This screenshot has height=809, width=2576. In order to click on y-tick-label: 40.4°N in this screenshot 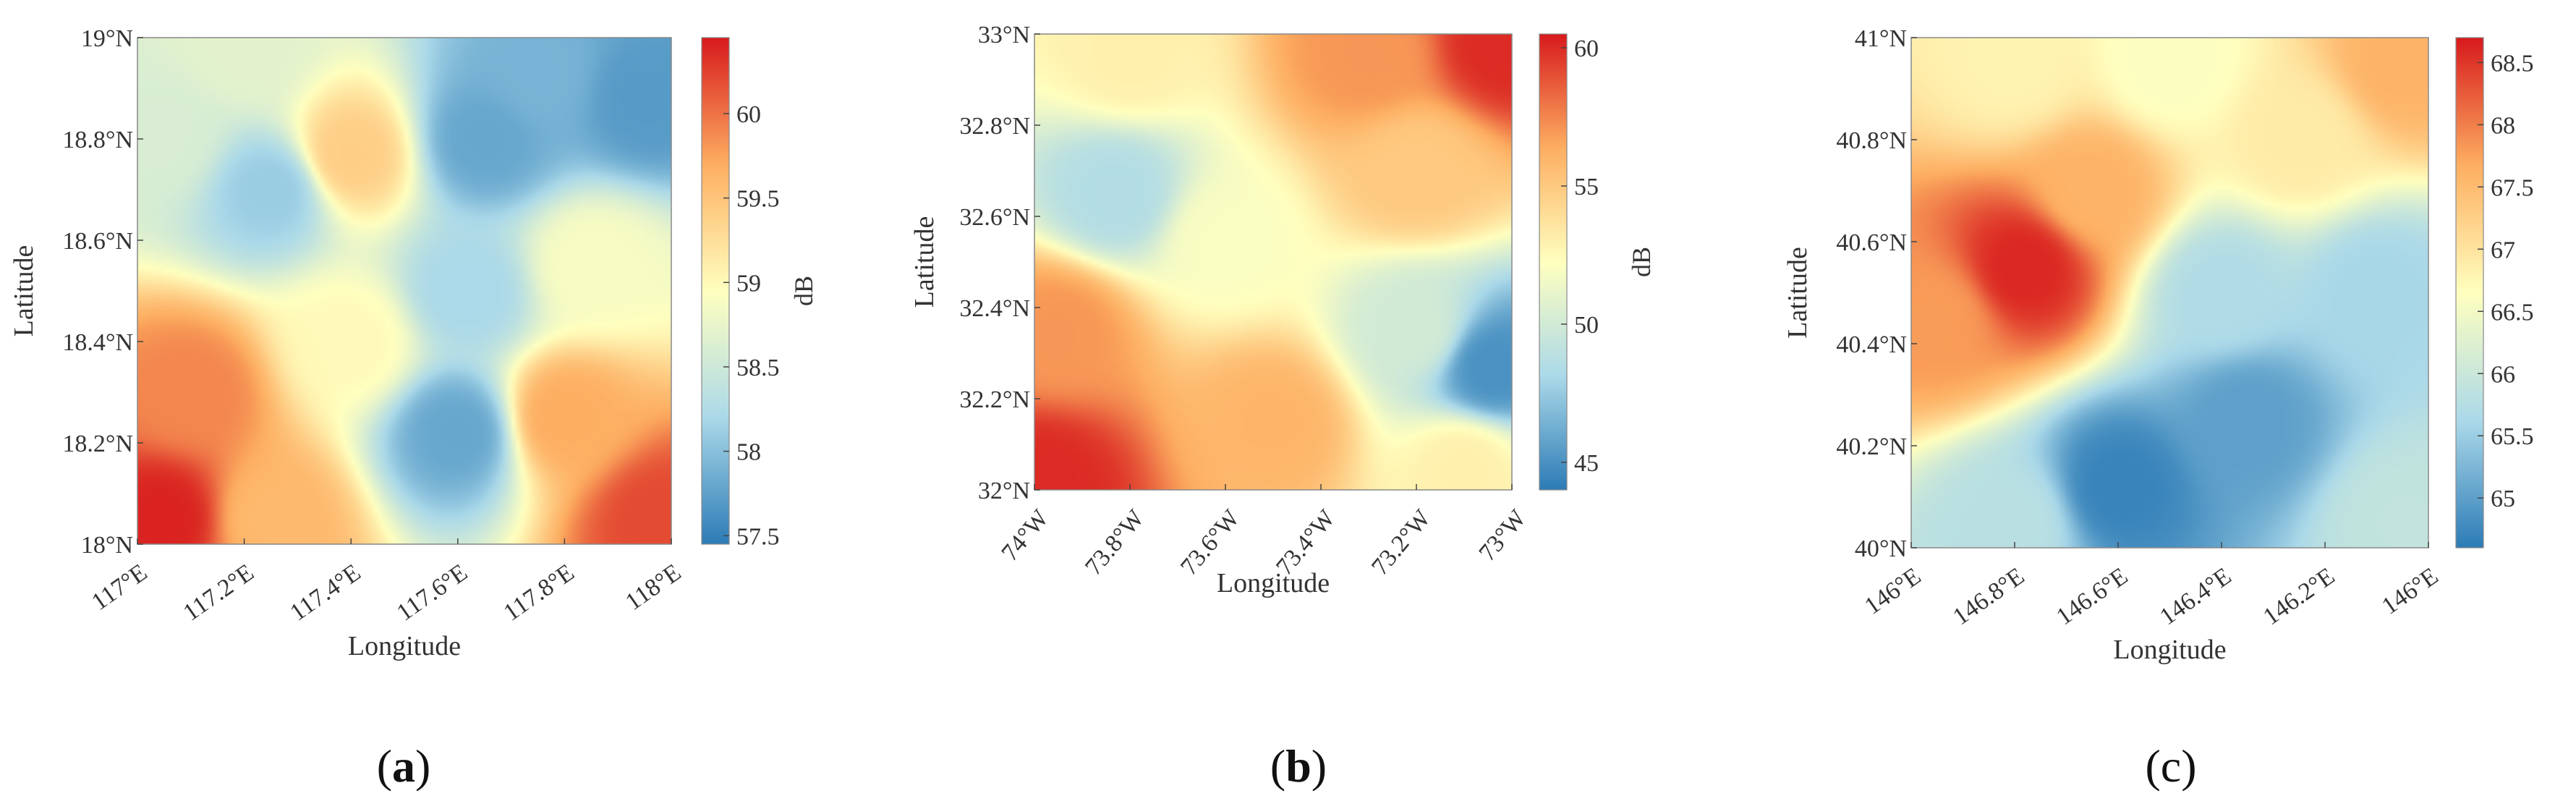, I will do `click(1871, 344)`.